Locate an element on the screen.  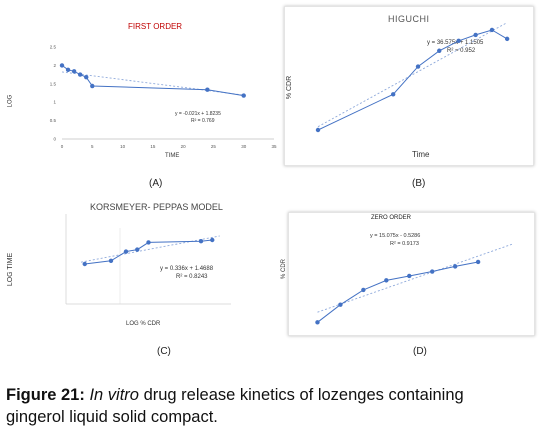
trendline-equation: y = 0.336x + 1.4688 is located at coordinates (187, 269).